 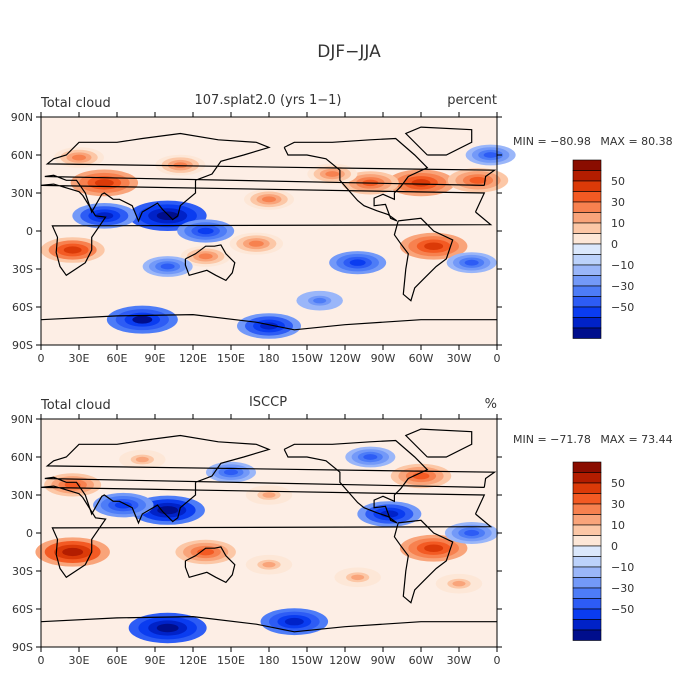 What do you see at coordinates (618, 202) in the screenshot?
I see `colorbar-label: 30` at bounding box center [618, 202].